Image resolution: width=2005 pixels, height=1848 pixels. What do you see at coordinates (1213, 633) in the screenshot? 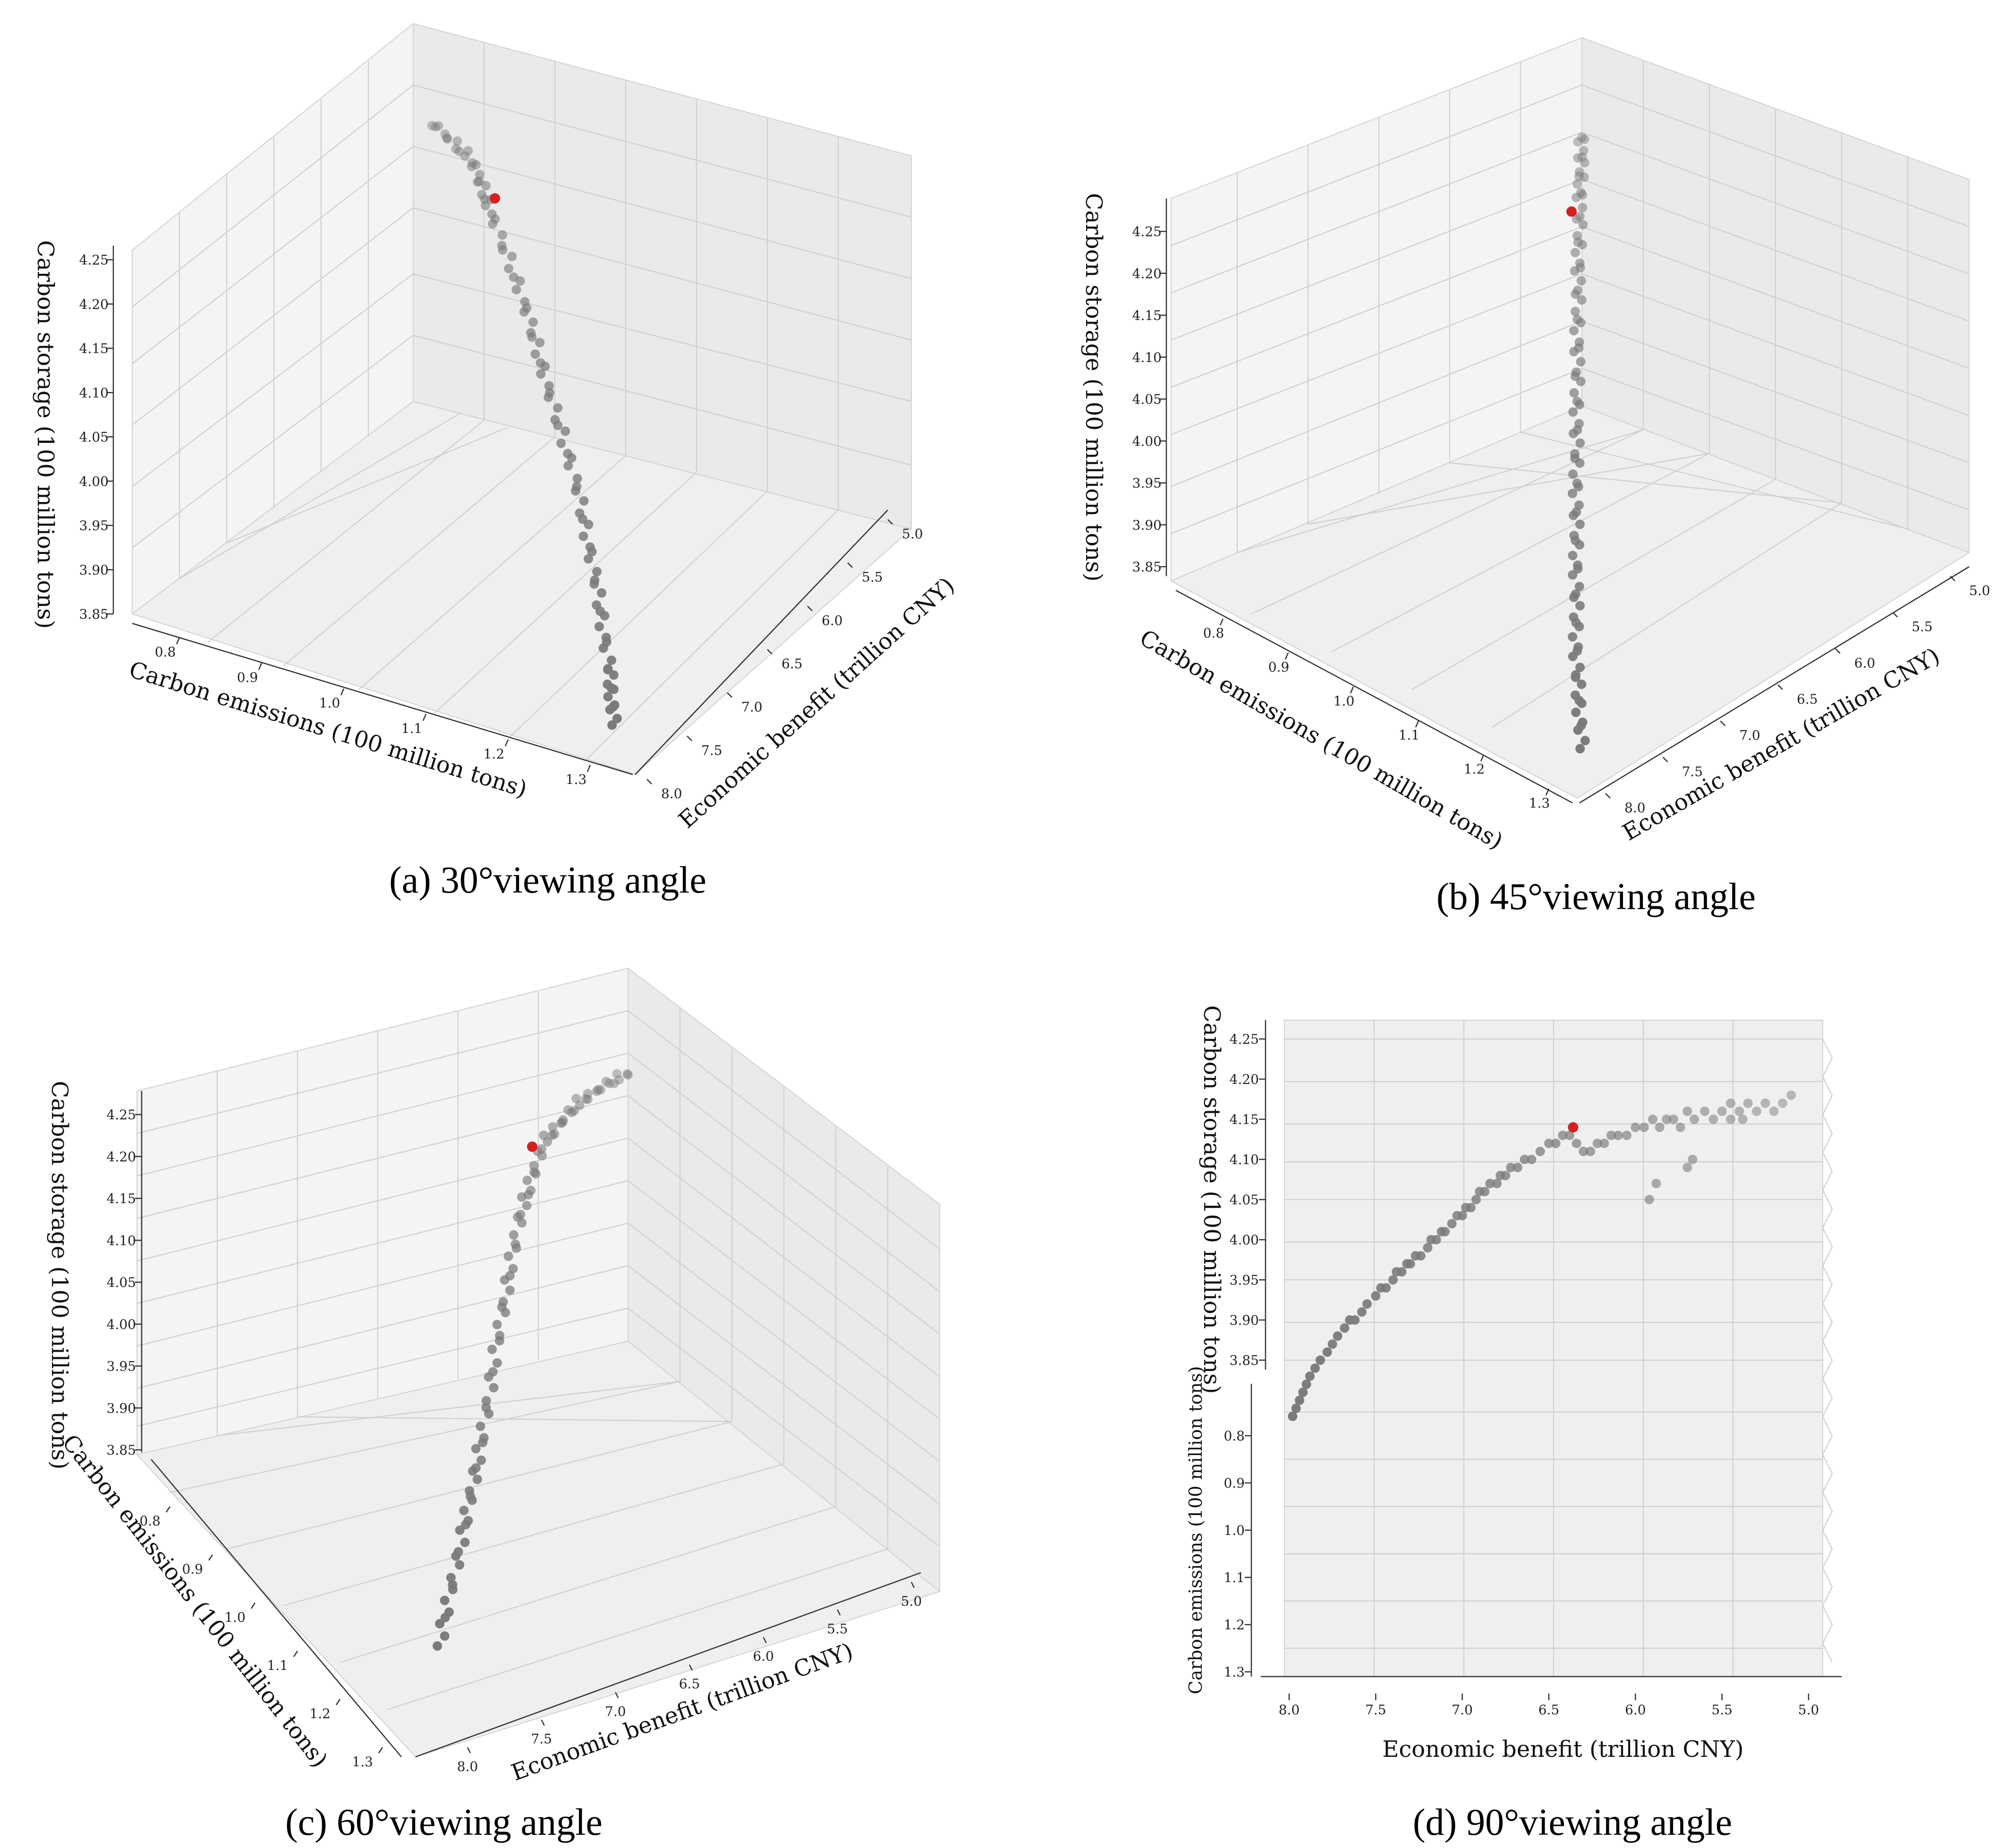
I see `panel-b-x-tick-label: 0.8` at bounding box center [1213, 633].